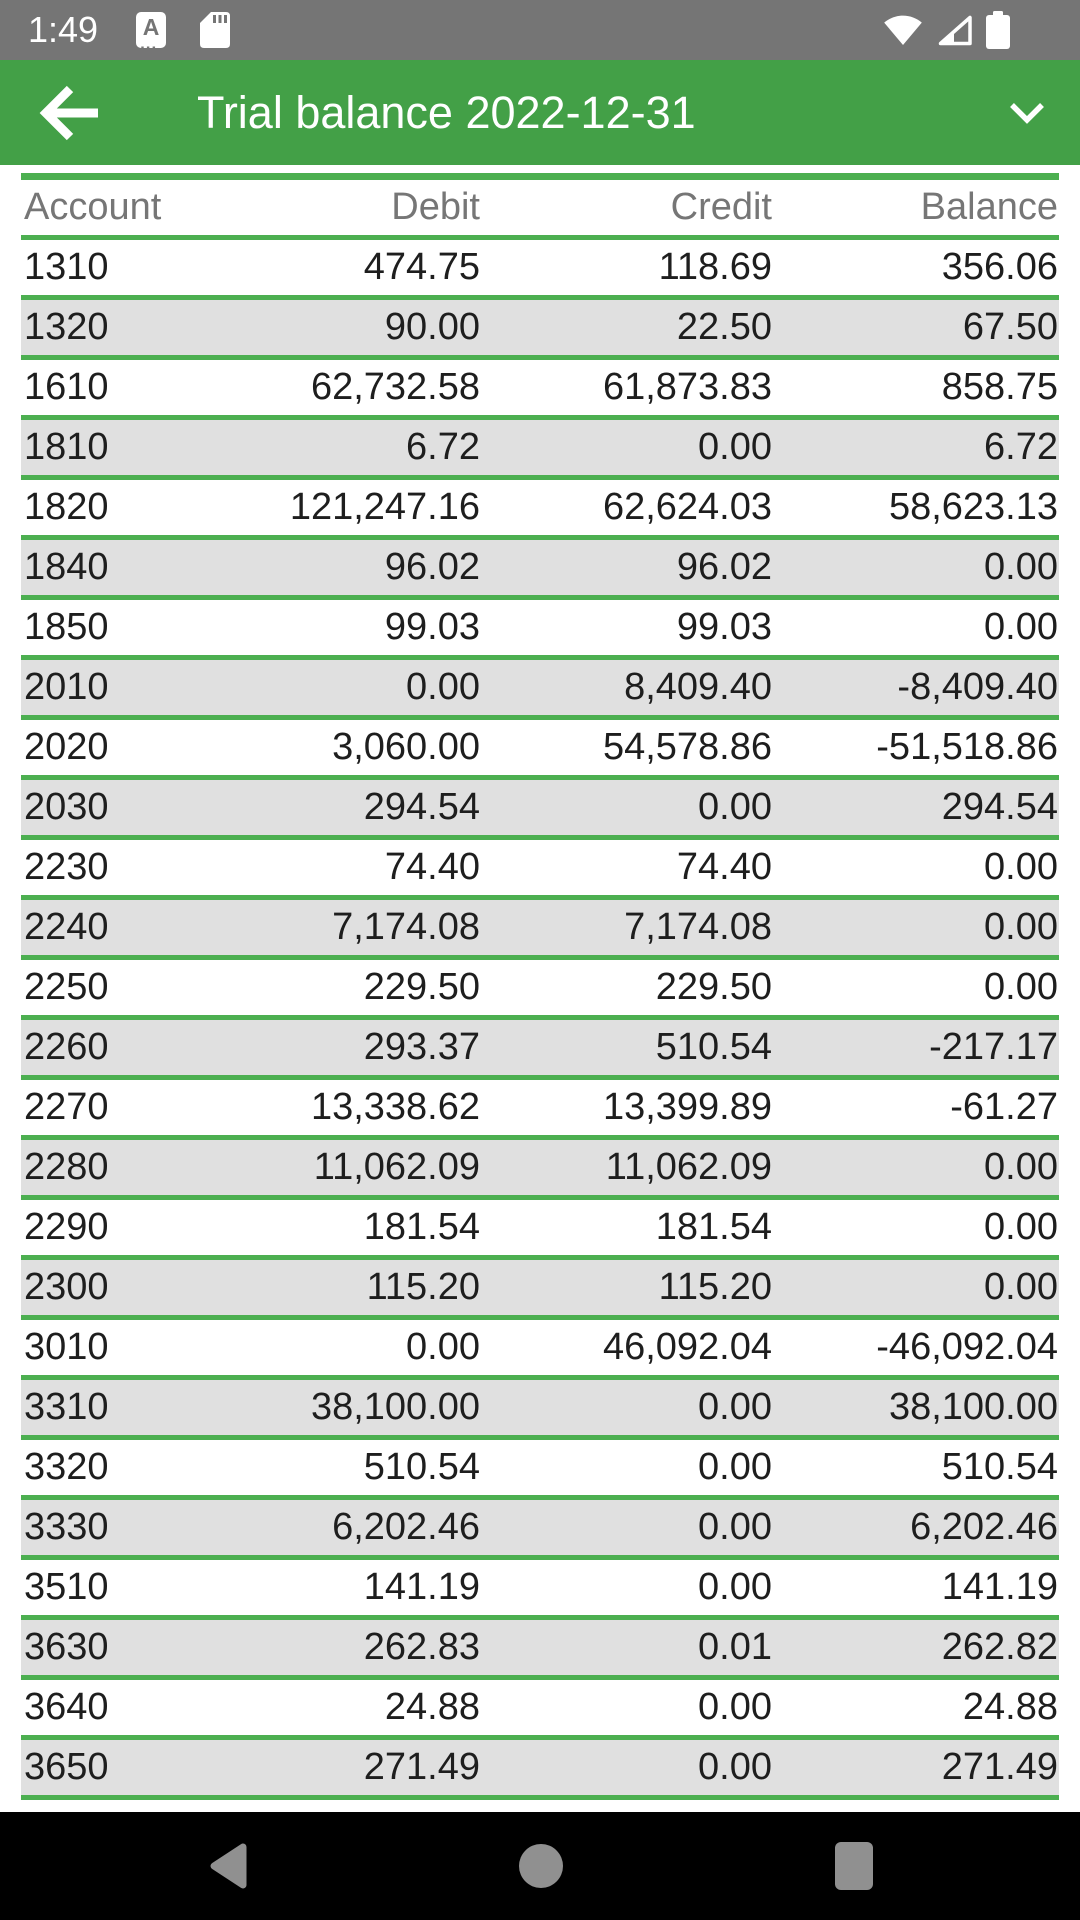  Describe the element at coordinates (432, 327) in the screenshot. I see `cell-debit: 90.00` at that location.